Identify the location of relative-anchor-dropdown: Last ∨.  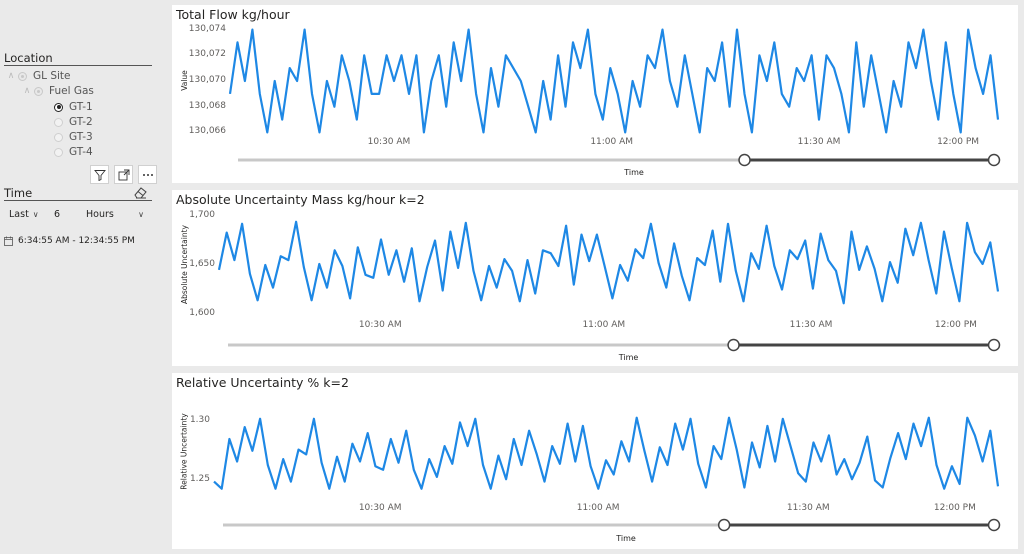
(24, 214).